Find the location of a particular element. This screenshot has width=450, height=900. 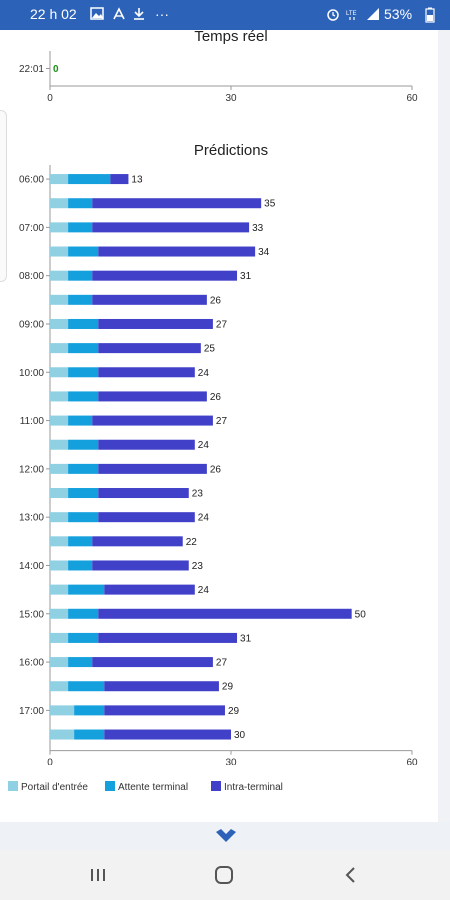

svg-text: LTE is located at coordinates (351, 14).